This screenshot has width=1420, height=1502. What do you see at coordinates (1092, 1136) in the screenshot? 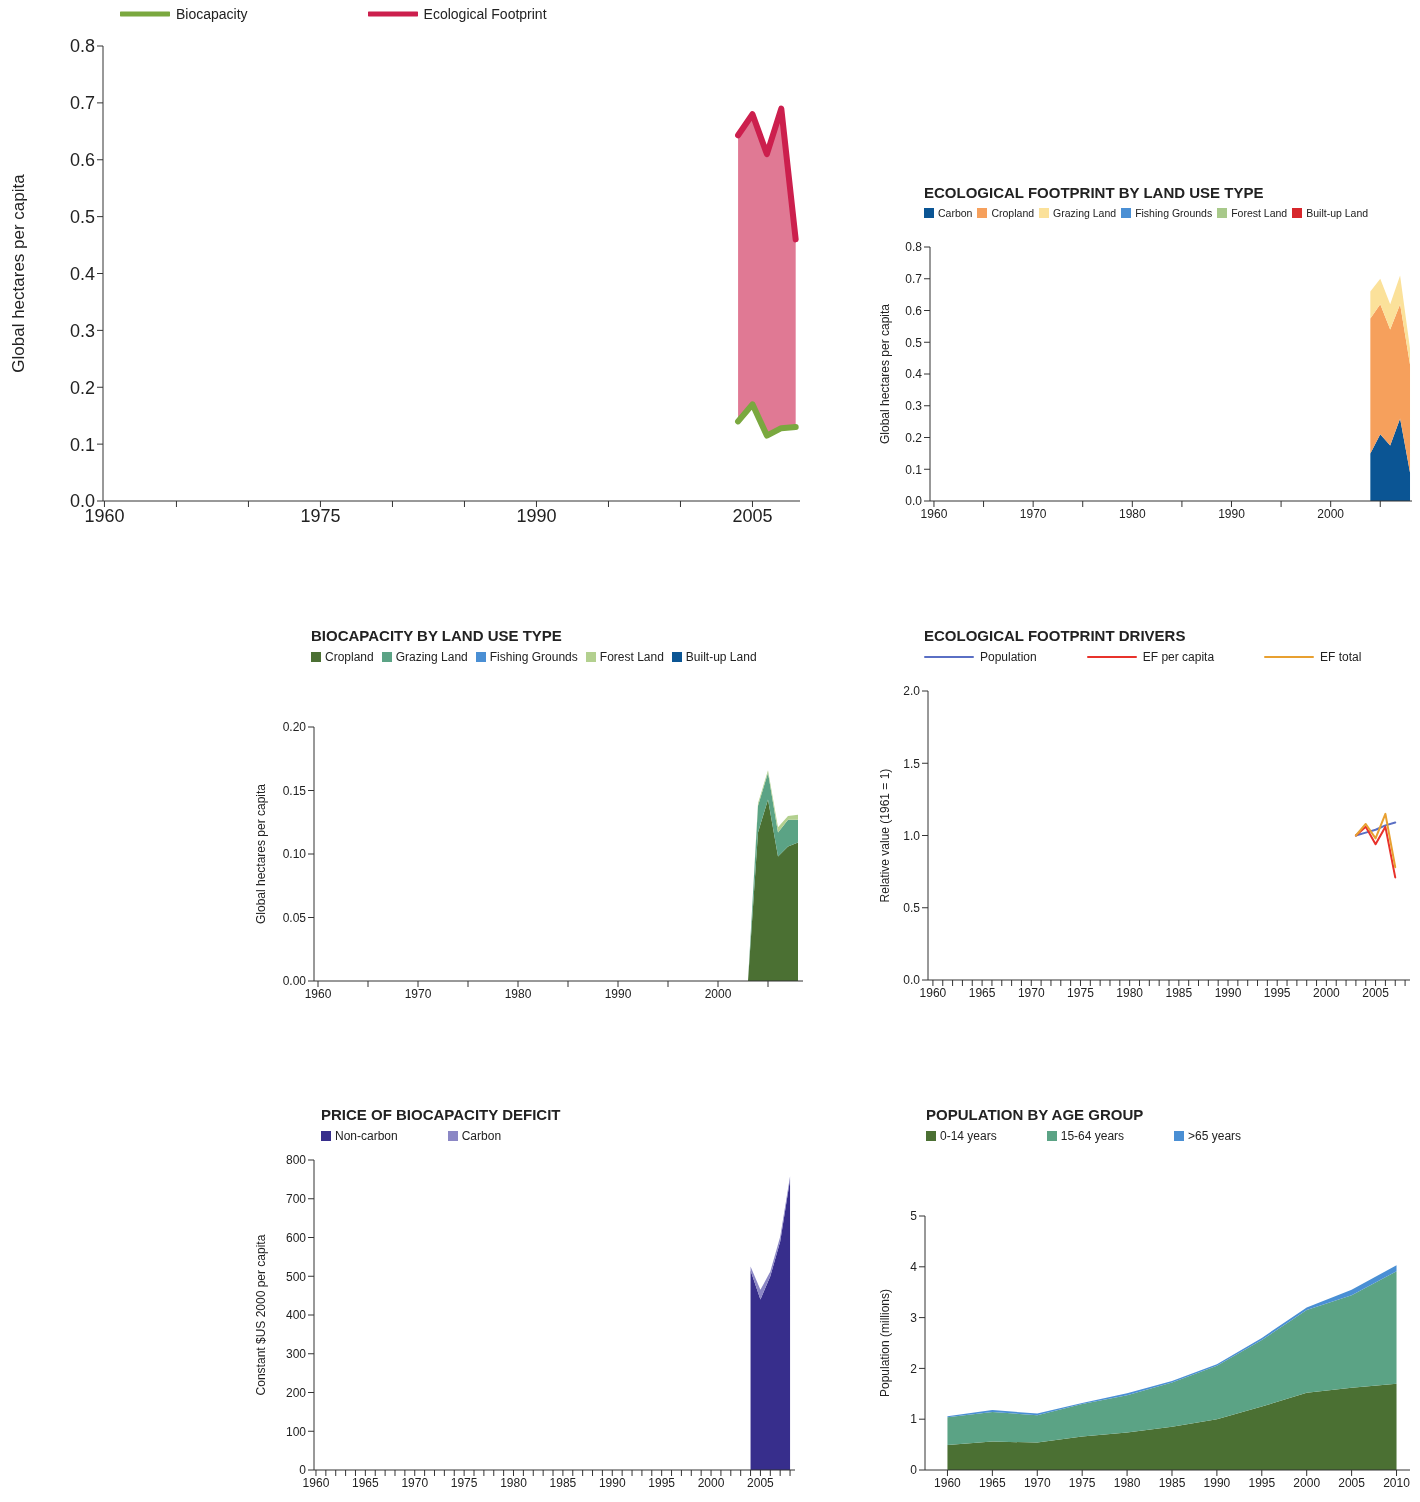
I see `legend-label: 15-64 years` at bounding box center [1092, 1136].